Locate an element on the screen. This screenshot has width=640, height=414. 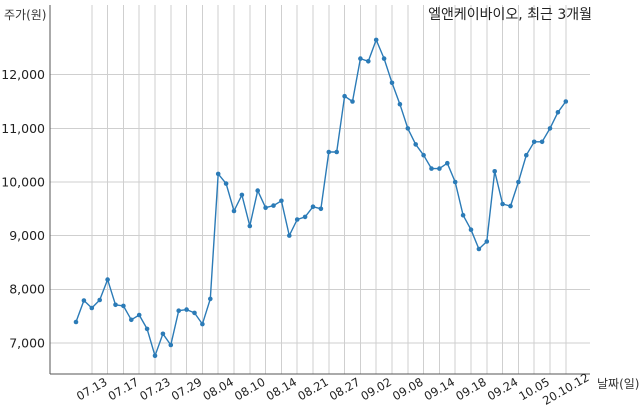
chart-title: 엘앤케이바이오, 최근 3개월 is located at coordinates (510, 15).